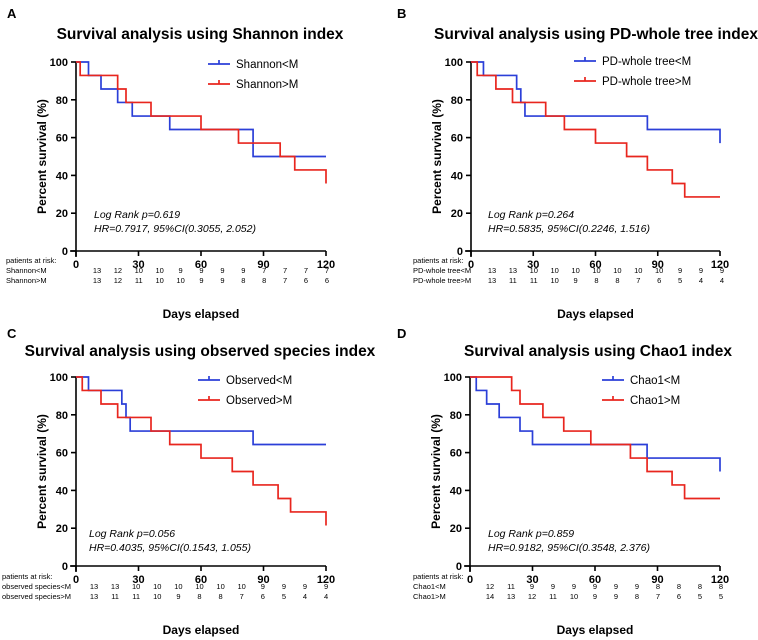 The height and width of the screenshot is (640, 758). What do you see at coordinates (132, 534) in the screenshot?
I see `logrank-annotation: Log Rank p=0.056` at bounding box center [132, 534].